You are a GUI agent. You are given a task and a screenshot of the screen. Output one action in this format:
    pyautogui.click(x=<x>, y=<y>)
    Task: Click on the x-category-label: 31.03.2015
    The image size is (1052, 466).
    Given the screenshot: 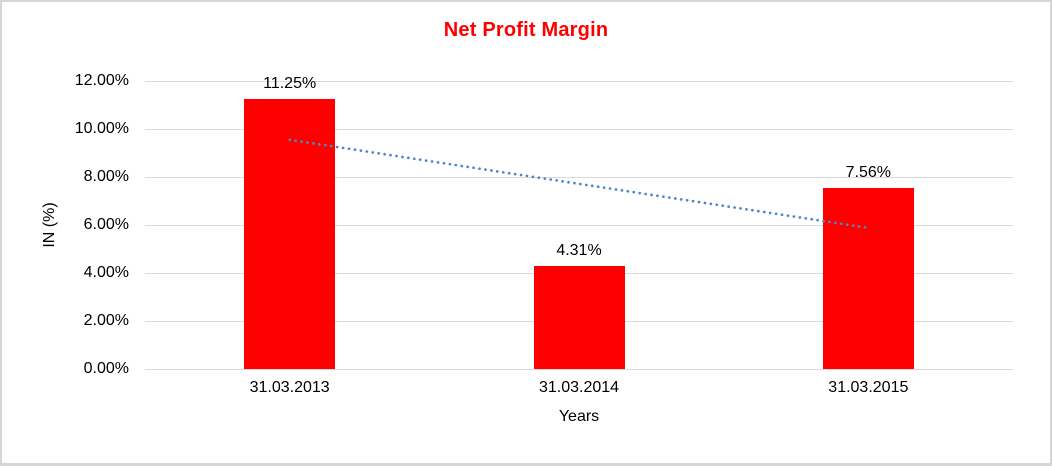 What is the action you would take?
    pyautogui.click(x=868, y=387)
    